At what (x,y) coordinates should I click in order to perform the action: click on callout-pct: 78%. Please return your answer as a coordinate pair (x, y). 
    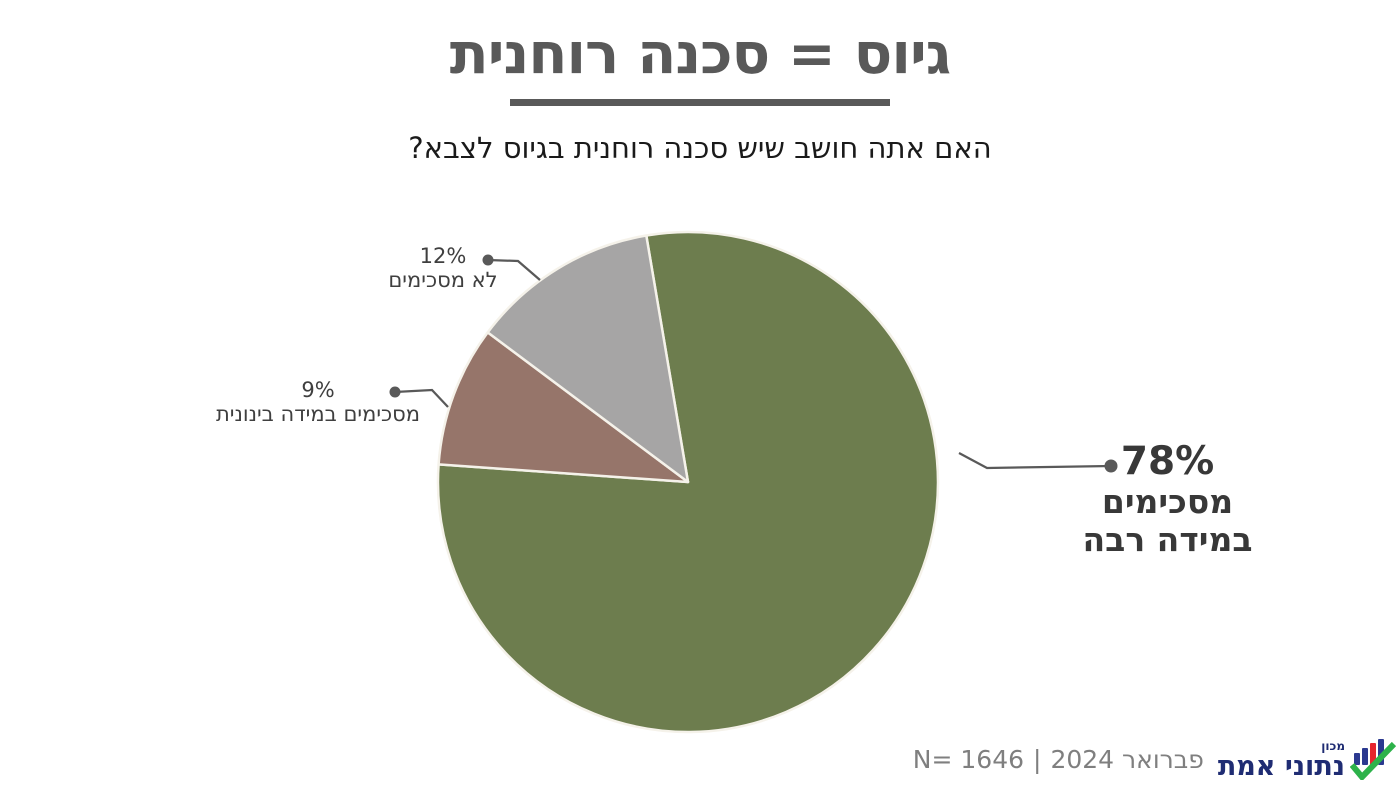
    Looking at the image, I should click on (1167, 461).